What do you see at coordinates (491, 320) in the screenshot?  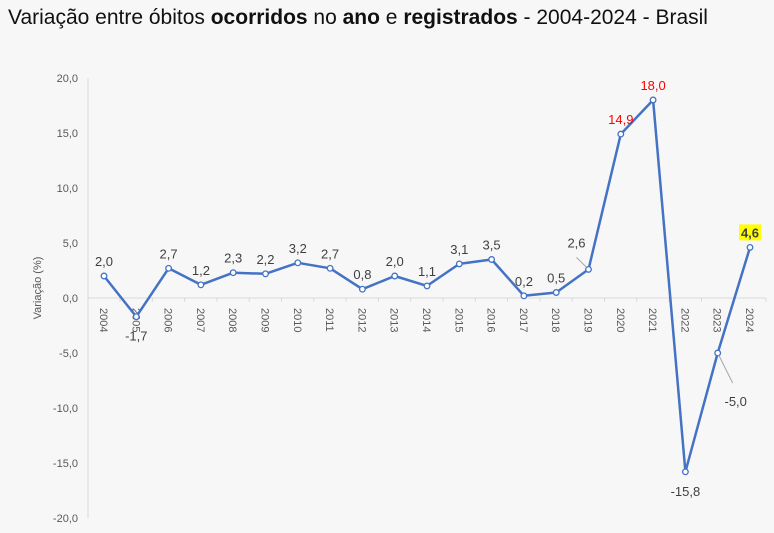 I see `x-tick-label: 2016` at bounding box center [491, 320].